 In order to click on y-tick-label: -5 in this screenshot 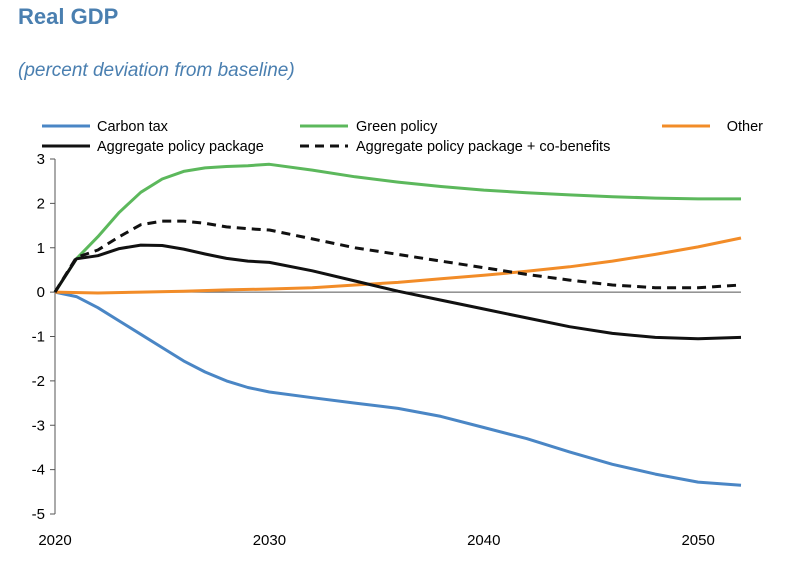, I will do `click(38, 514)`.